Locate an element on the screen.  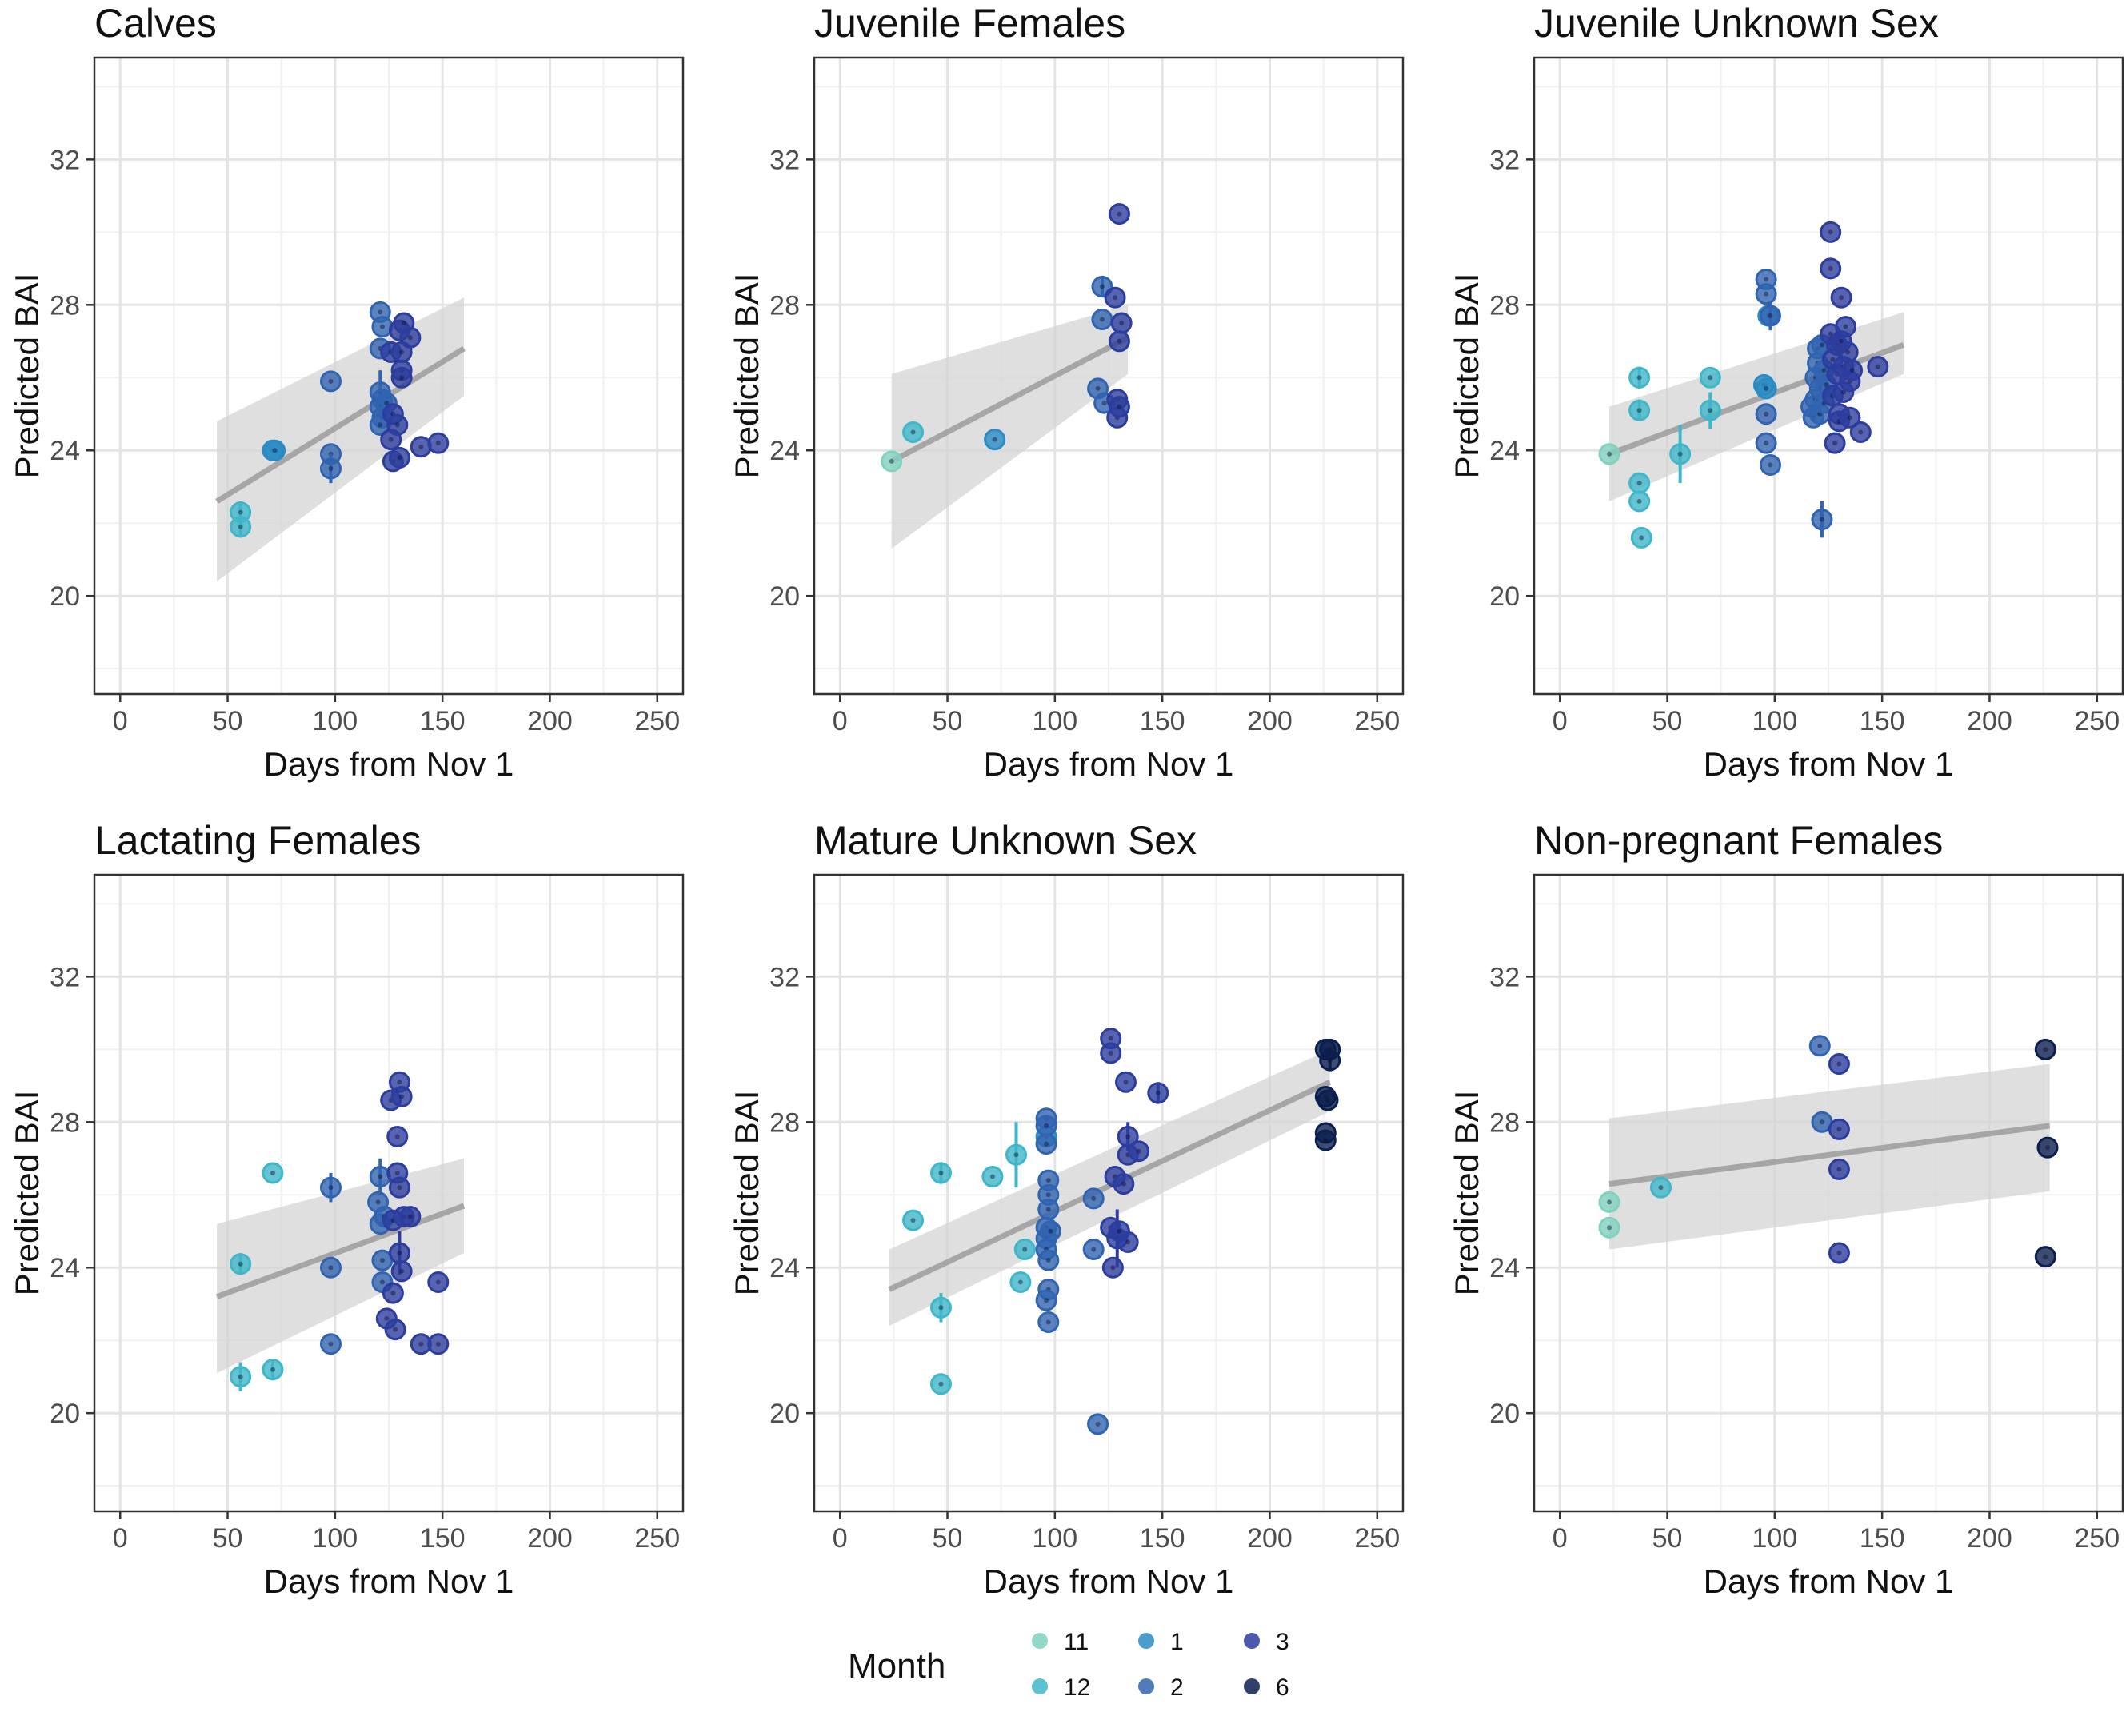
panel-title: Lactating Females is located at coordinates (258, 840).